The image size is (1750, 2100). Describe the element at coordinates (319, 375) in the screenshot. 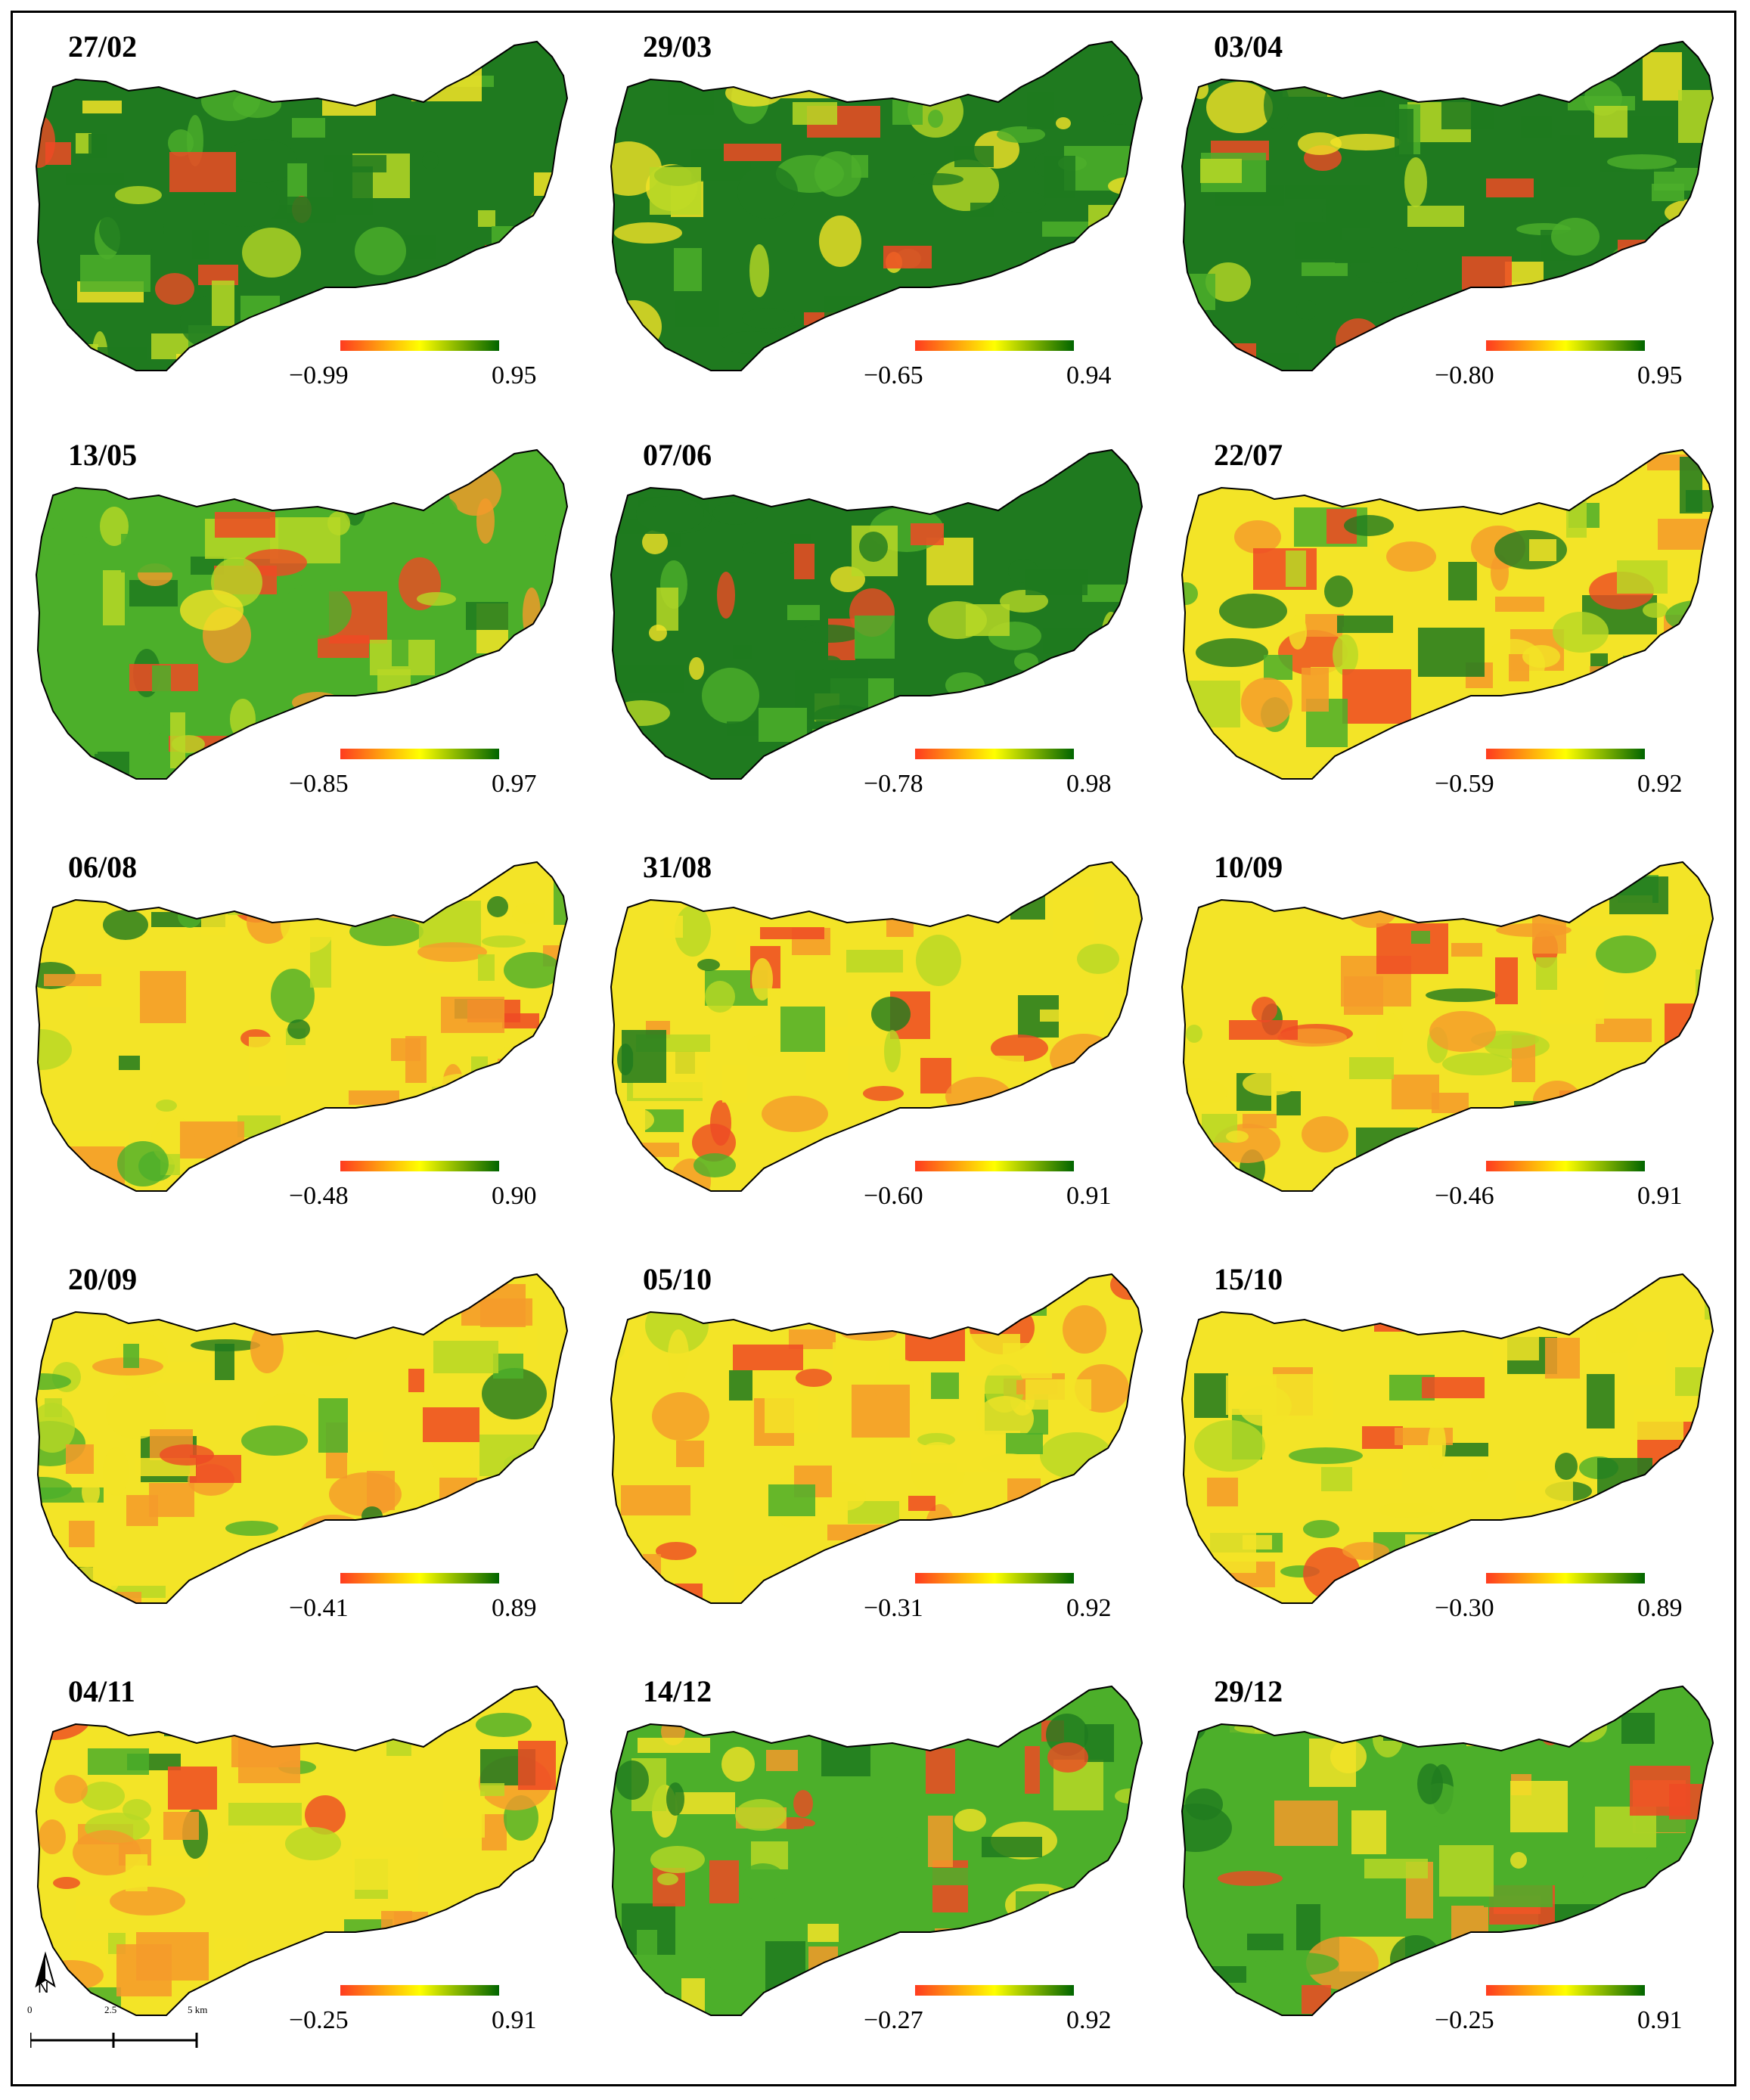

I see `legend-min: −0.99` at that location.